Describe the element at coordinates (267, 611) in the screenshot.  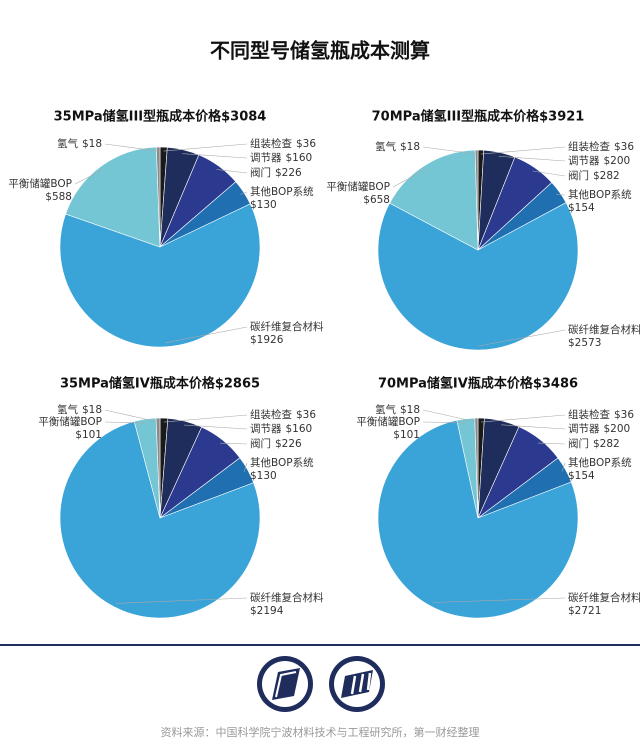
I see `slice-value: $2194` at that location.